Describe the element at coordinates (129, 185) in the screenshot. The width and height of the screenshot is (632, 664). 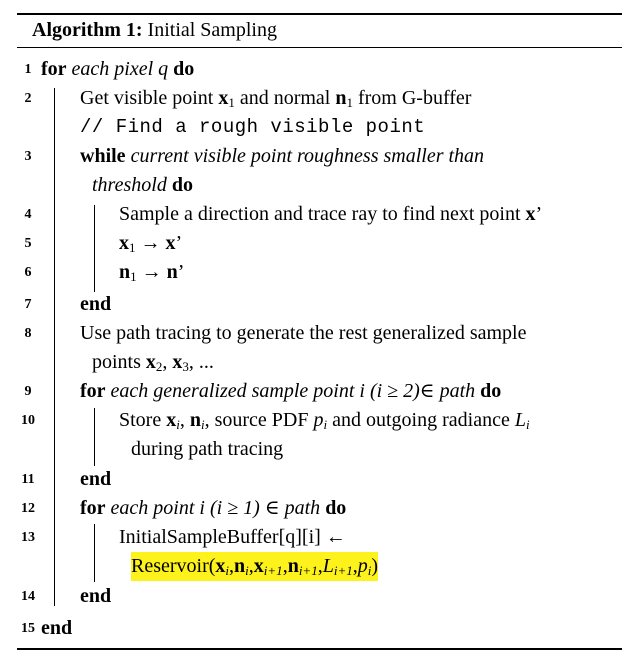
I see `while-condition-cont: threshold` at that location.